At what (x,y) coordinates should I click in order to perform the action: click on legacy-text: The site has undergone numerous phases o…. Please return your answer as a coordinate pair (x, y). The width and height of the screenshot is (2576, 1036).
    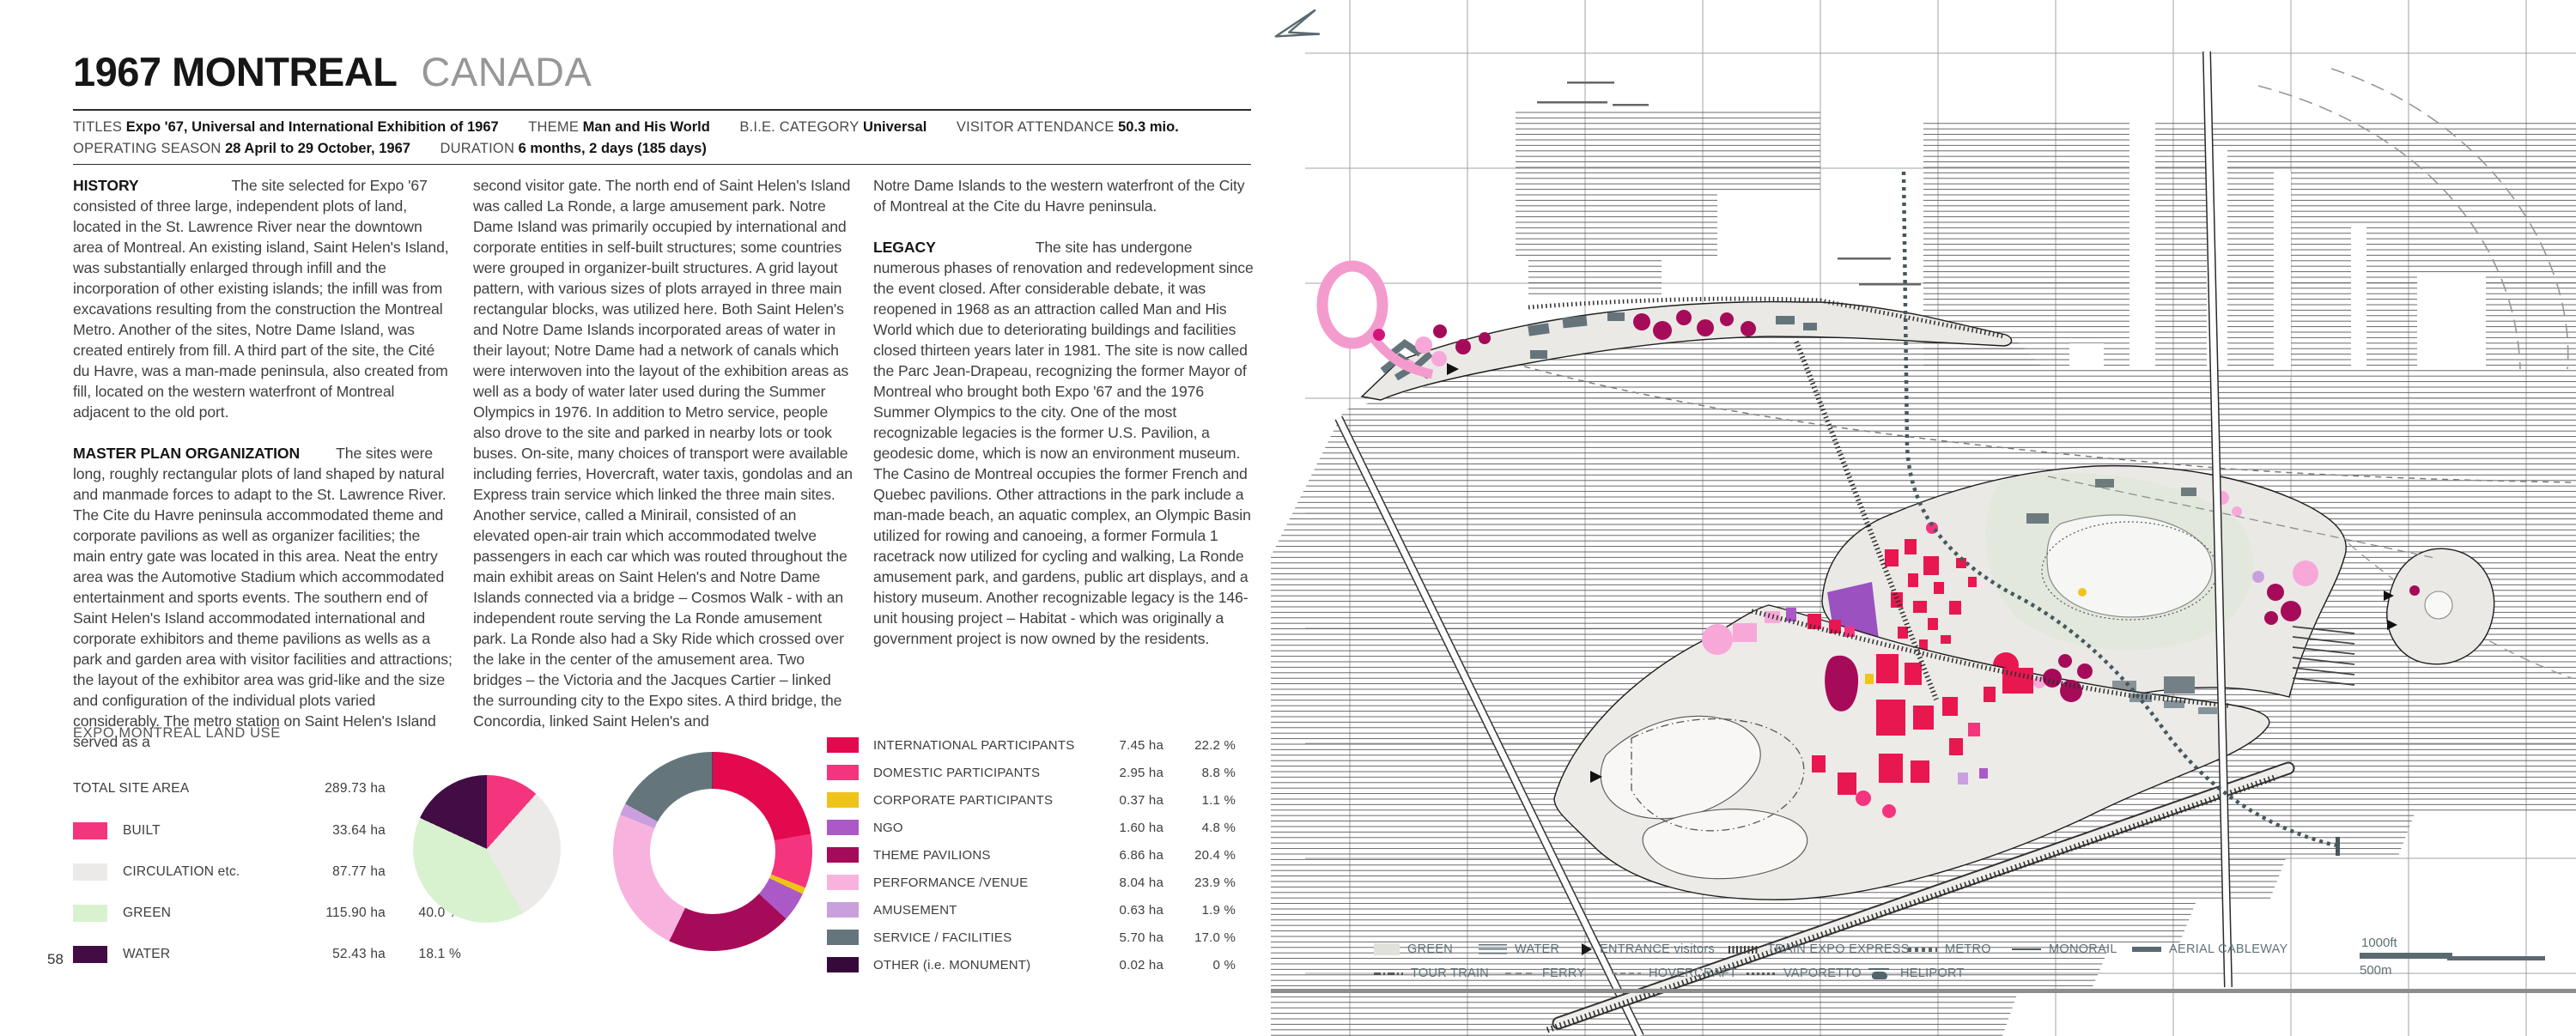
    Looking at the image, I should click on (1063, 443).